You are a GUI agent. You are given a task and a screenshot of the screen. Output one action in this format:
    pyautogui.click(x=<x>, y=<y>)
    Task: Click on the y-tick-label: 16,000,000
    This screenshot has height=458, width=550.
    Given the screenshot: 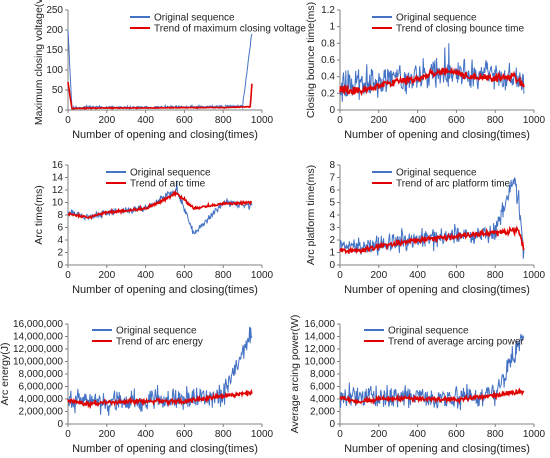 What is the action you would take?
    pyautogui.click(x=38, y=324)
    